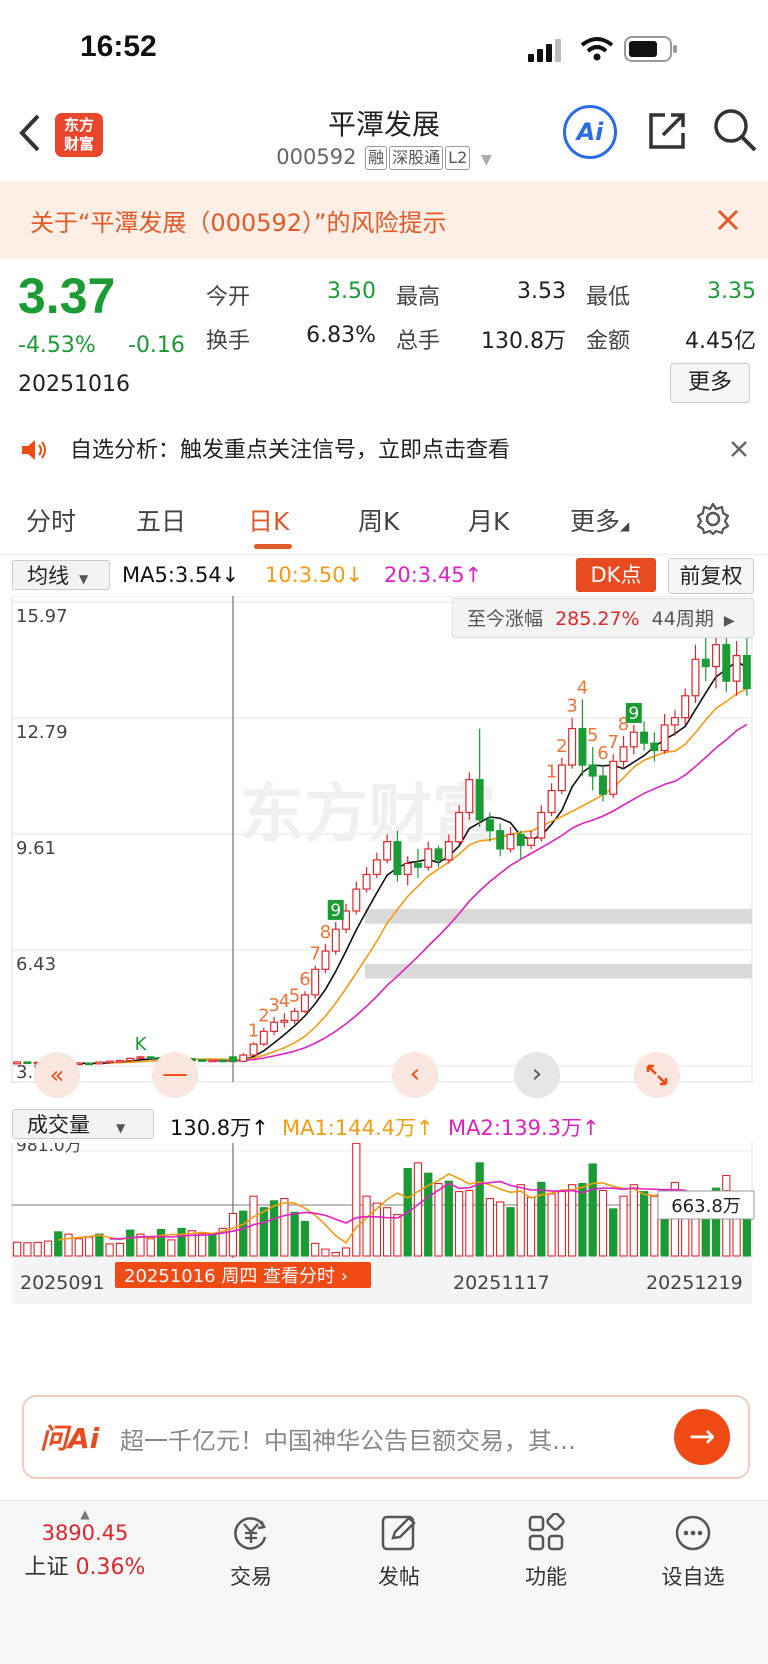  I want to click on nav-functions: 功能, so click(546, 1552).